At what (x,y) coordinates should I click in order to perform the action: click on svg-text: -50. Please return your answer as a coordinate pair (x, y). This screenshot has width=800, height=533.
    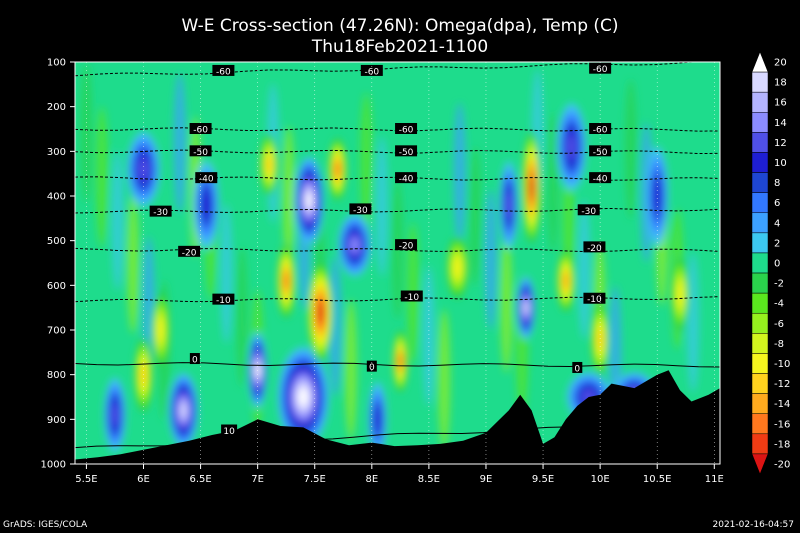
    Looking at the image, I should click on (406, 153).